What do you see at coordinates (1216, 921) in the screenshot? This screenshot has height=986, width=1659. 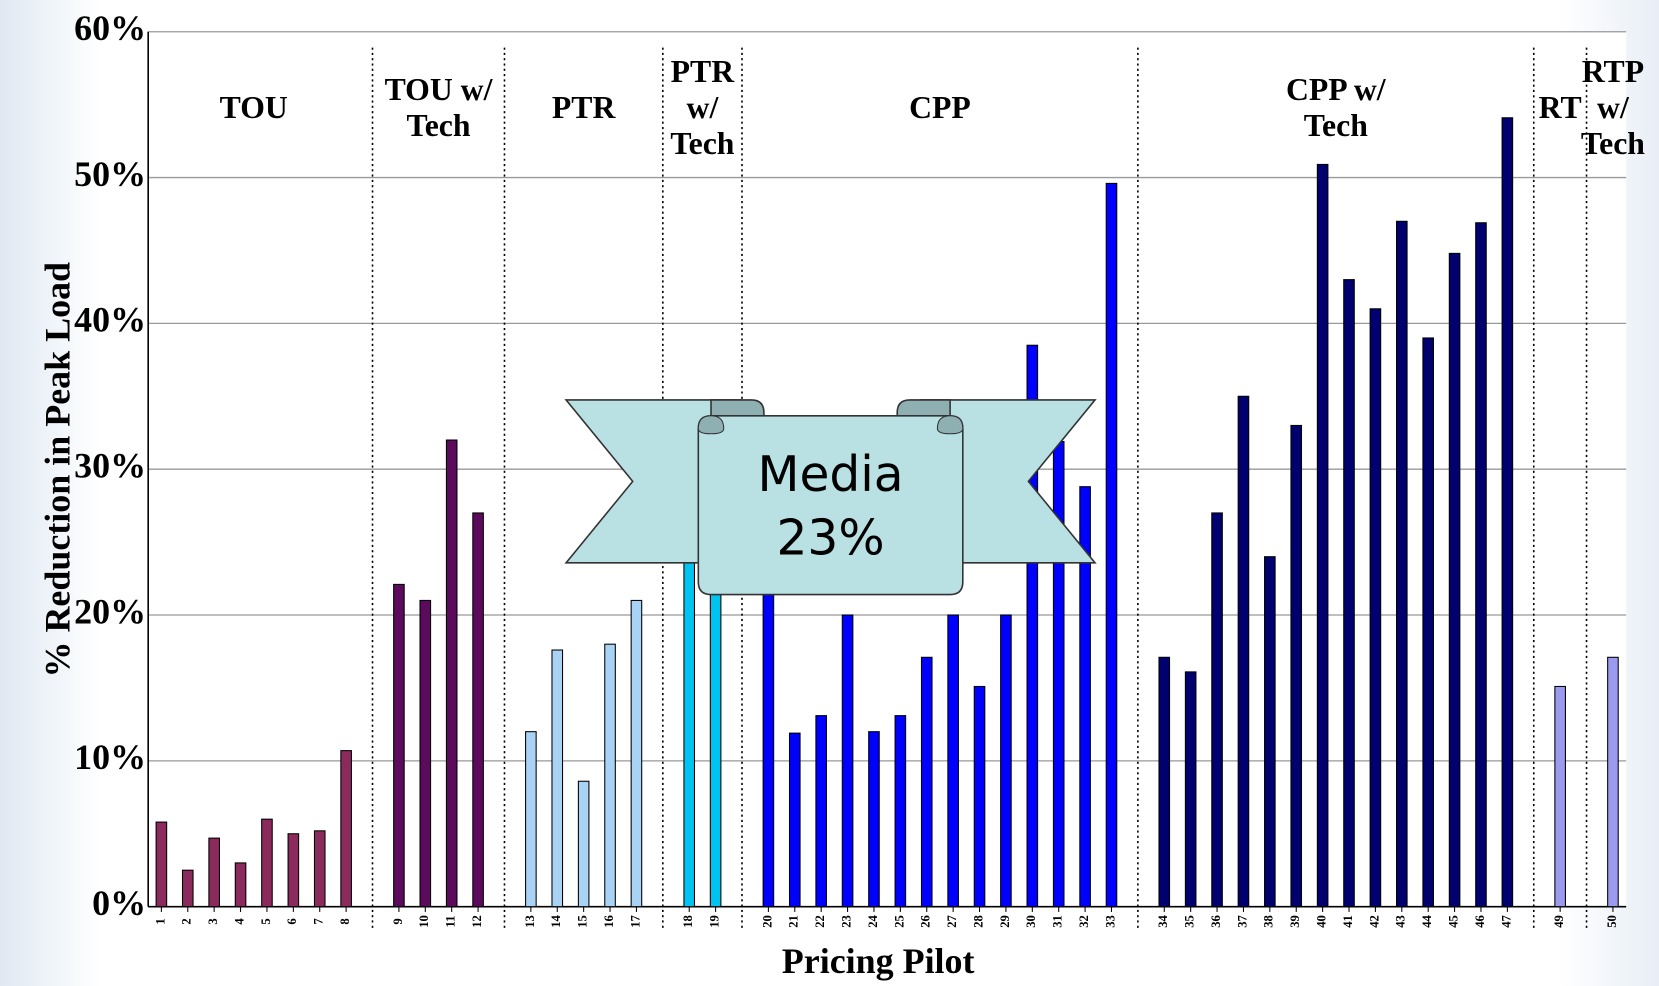 I see `x-tick-label: 36` at bounding box center [1216, 921].